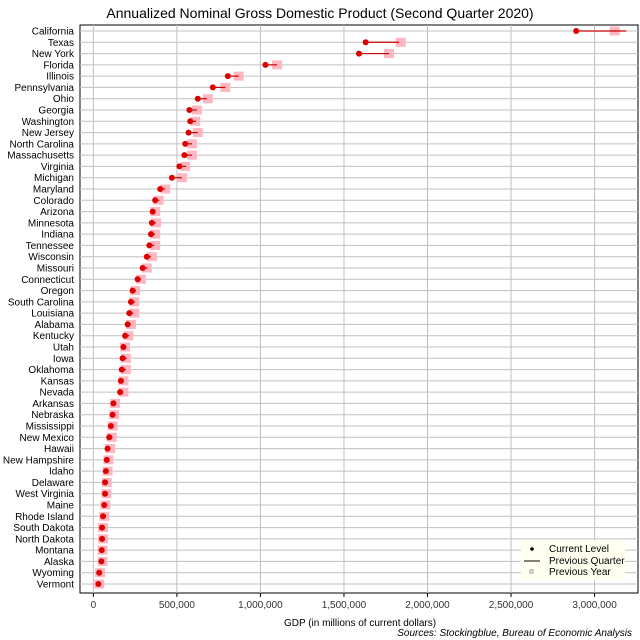  What do you see at coordinates (50, 427) in the screenshot?
I see `state-label: Mississippi` at bounding box center [50, 427].